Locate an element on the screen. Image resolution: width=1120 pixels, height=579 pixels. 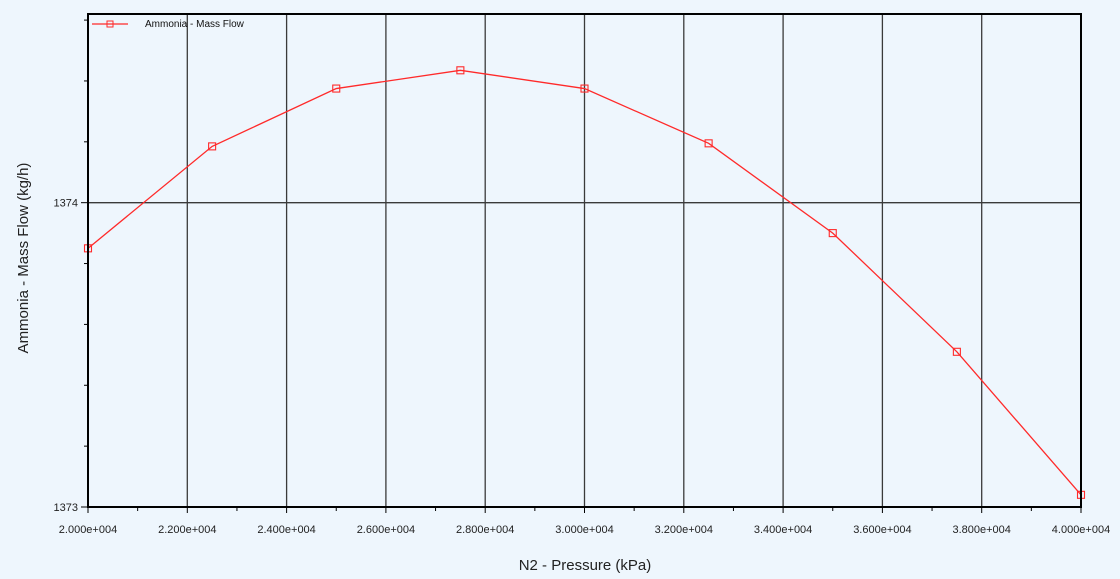
x-tick-label: 3.400e+004 is located at coordinates (783, 530).